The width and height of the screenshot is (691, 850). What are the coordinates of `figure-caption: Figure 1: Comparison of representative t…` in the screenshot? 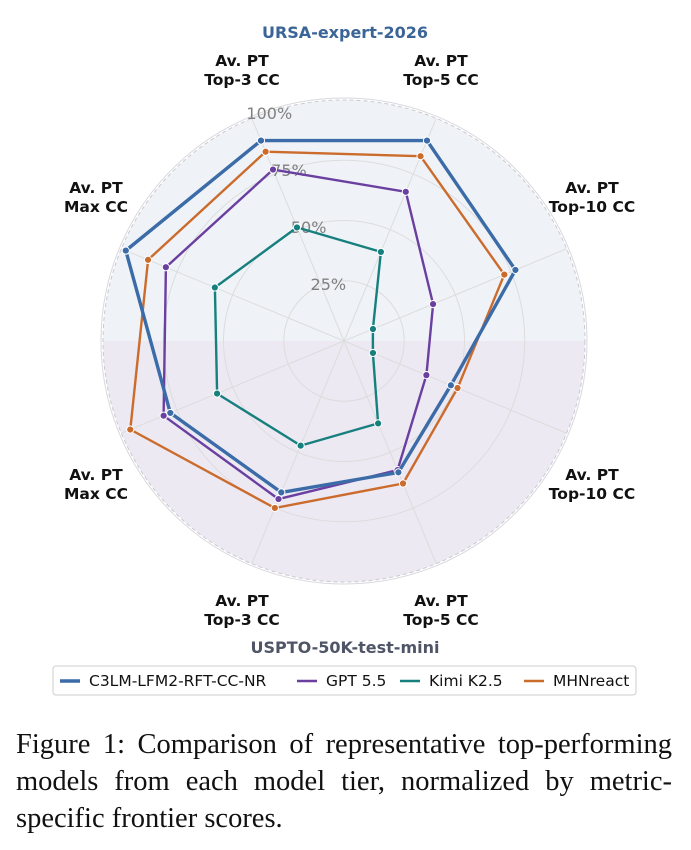 It's located at (344, 781).